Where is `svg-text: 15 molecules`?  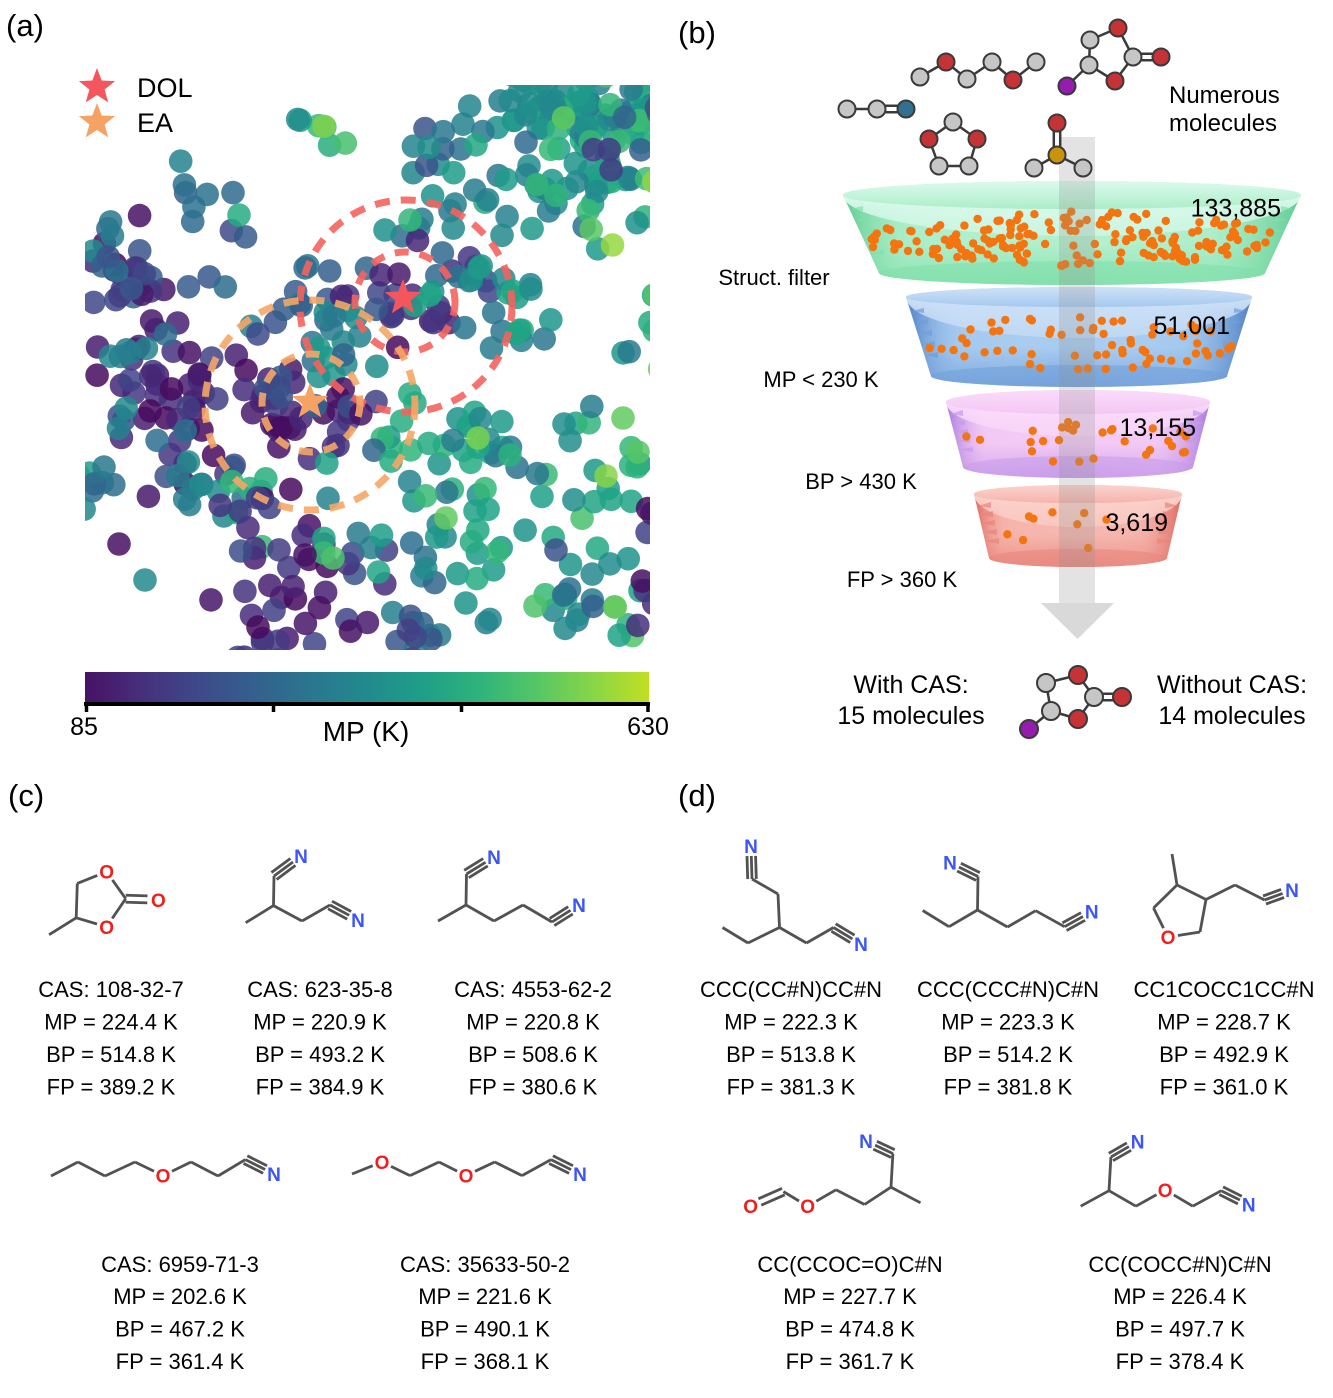
svg-text: 15 molecules is located at coordinates (910, 716).